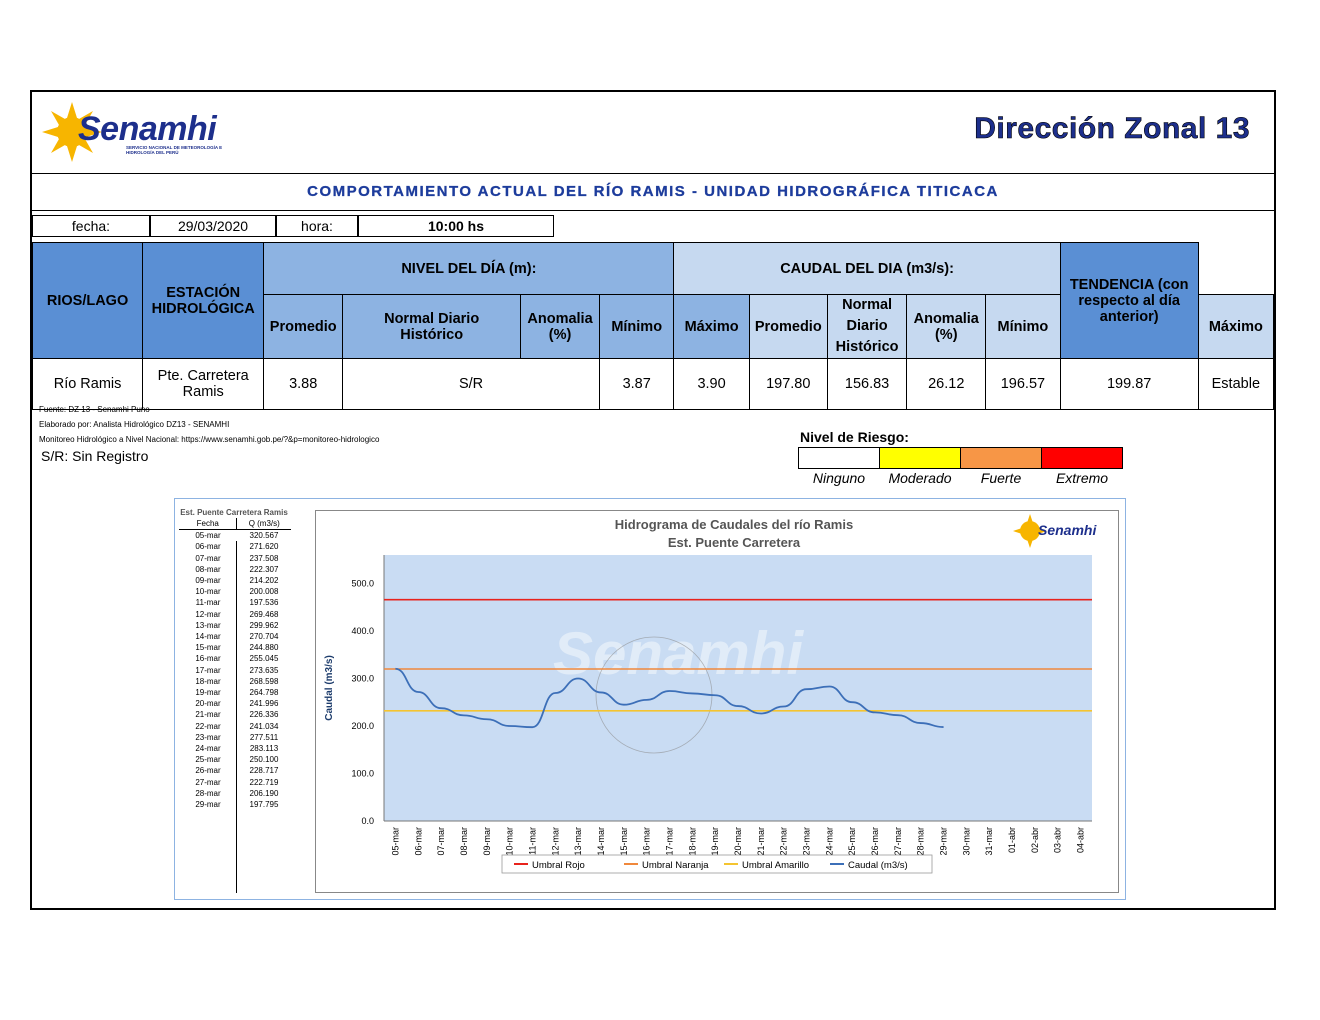 The height and width of the screenshot is (1020, 1320). I want to click on discharge-table-row: 11-mar 197.536, so click(235, 602).